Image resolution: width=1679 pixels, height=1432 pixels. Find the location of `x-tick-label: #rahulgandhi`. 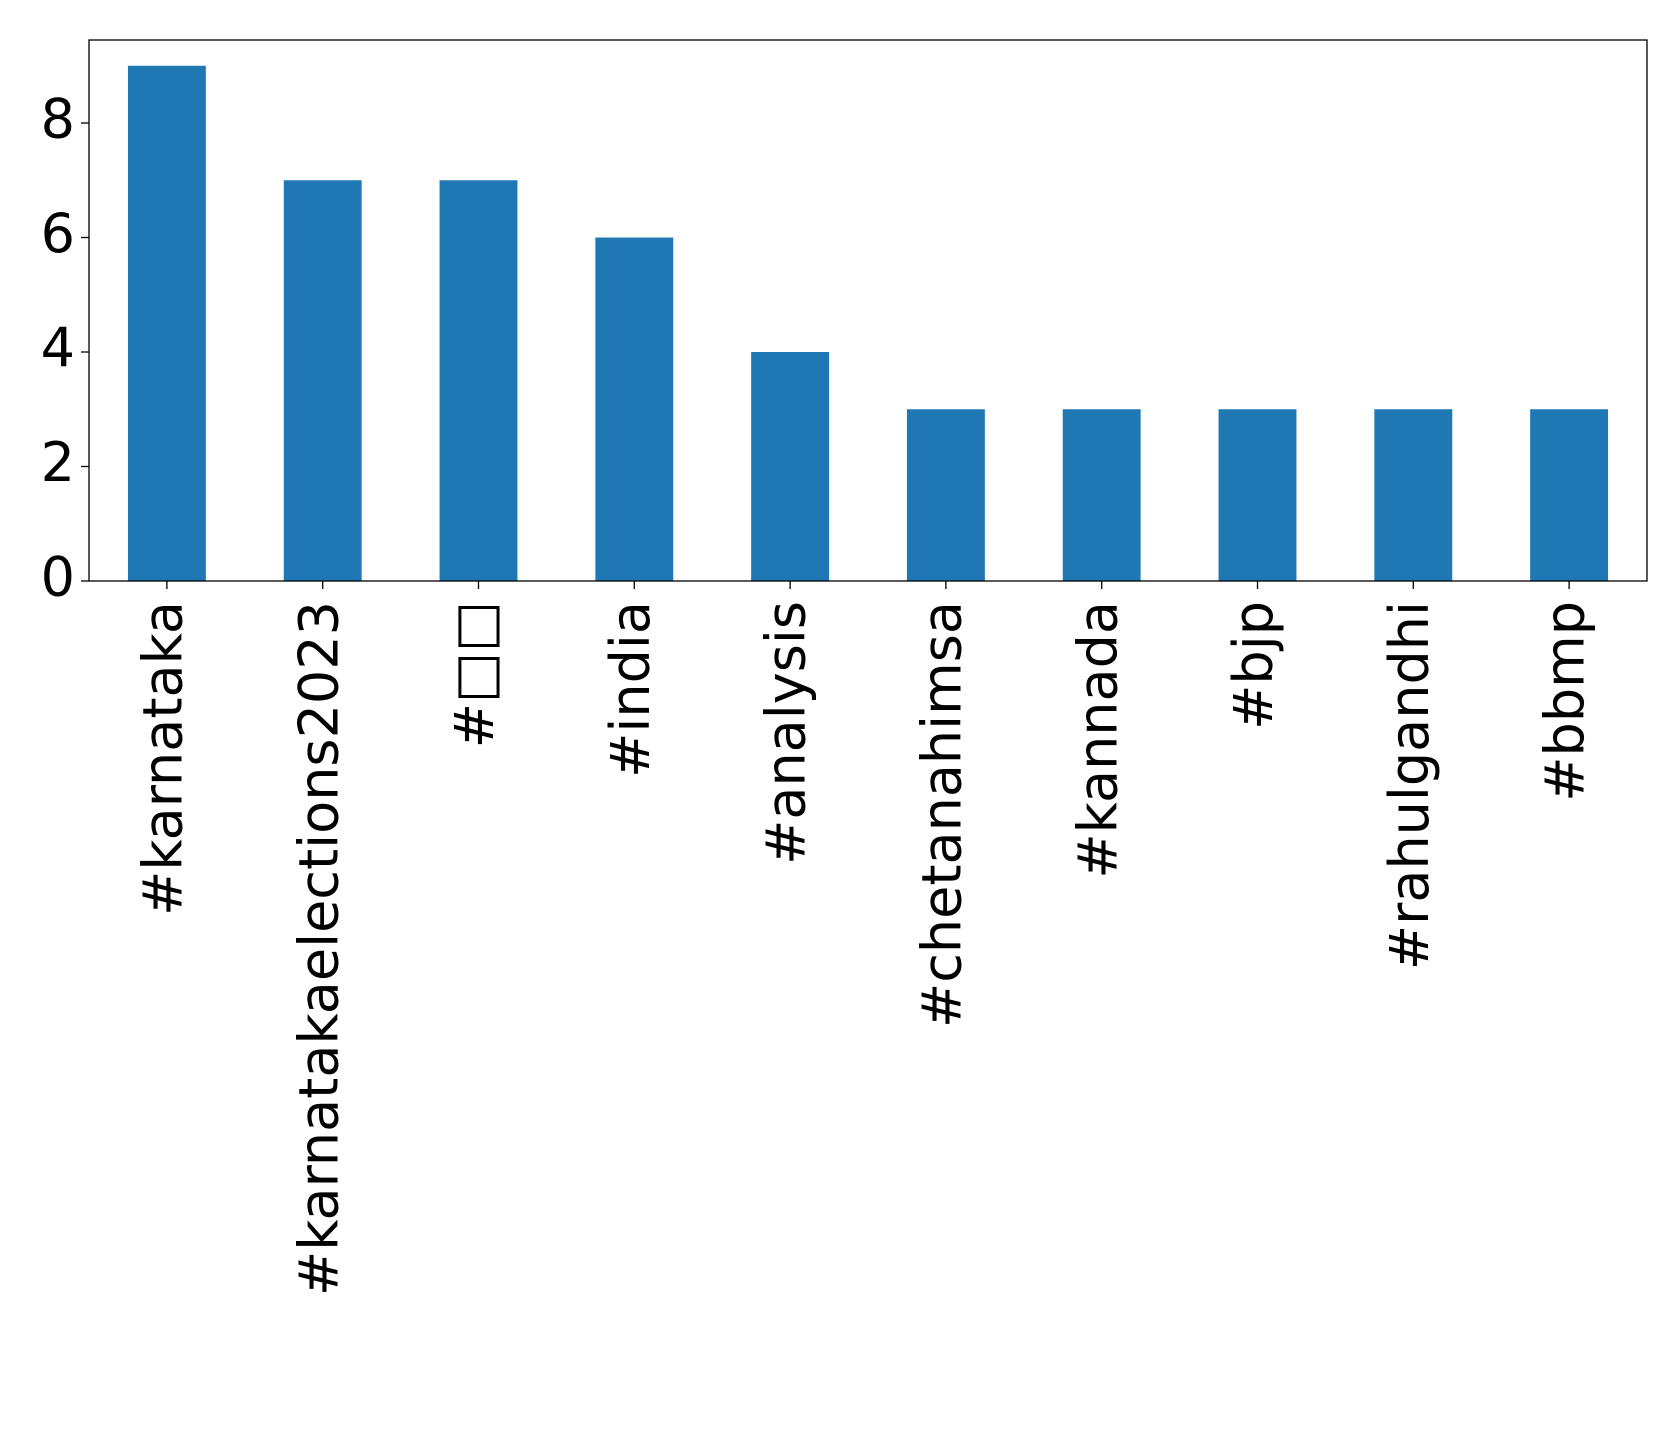

x-tick-label: #rahulgandhi is located at coordinates (1409, 785).